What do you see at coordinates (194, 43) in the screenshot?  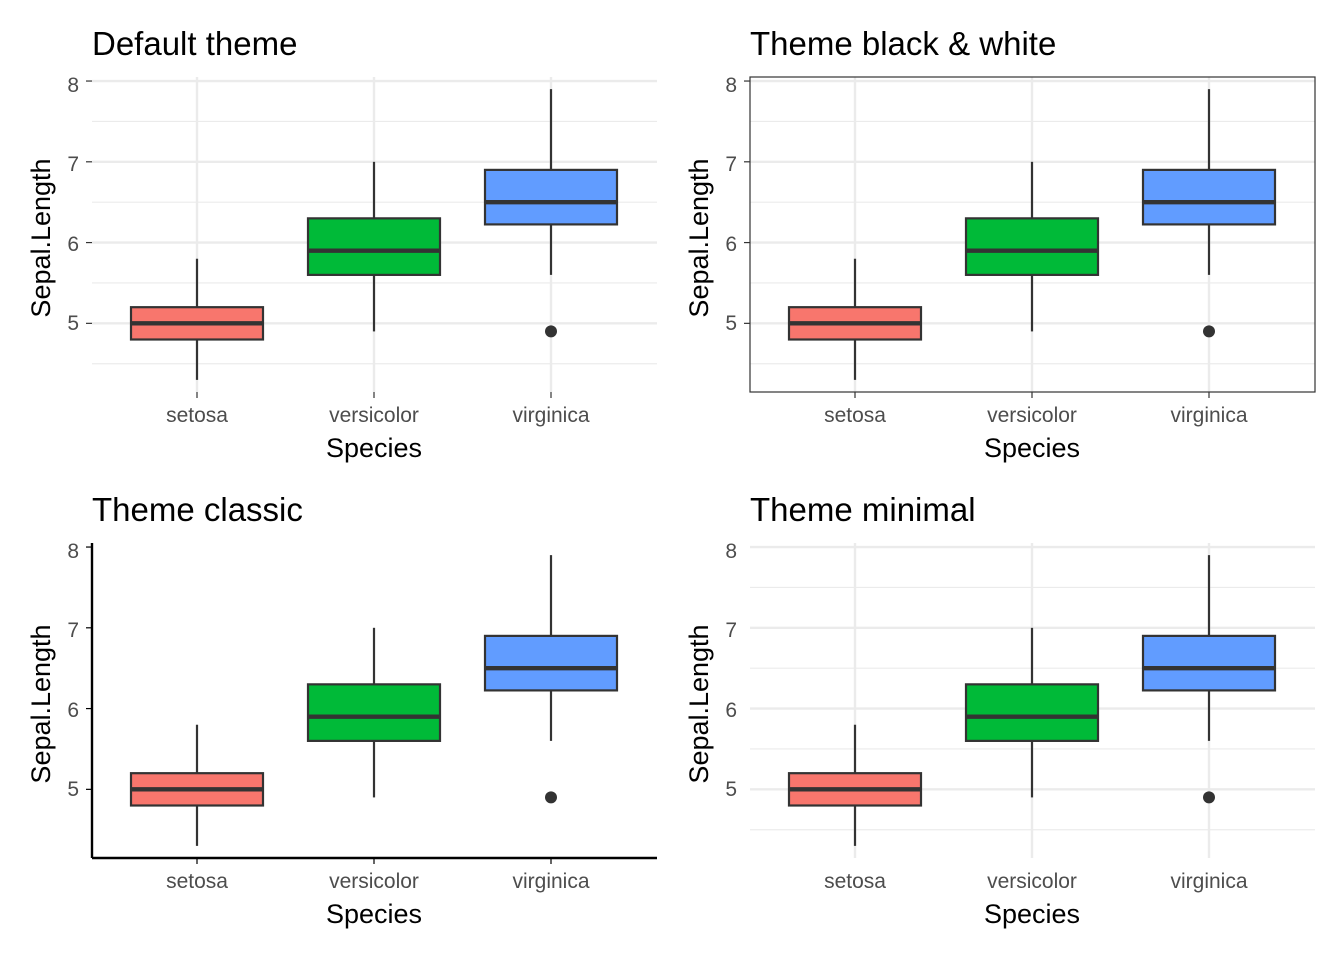 I see `chart-title: Default theme` at bounding box center [194, 43].